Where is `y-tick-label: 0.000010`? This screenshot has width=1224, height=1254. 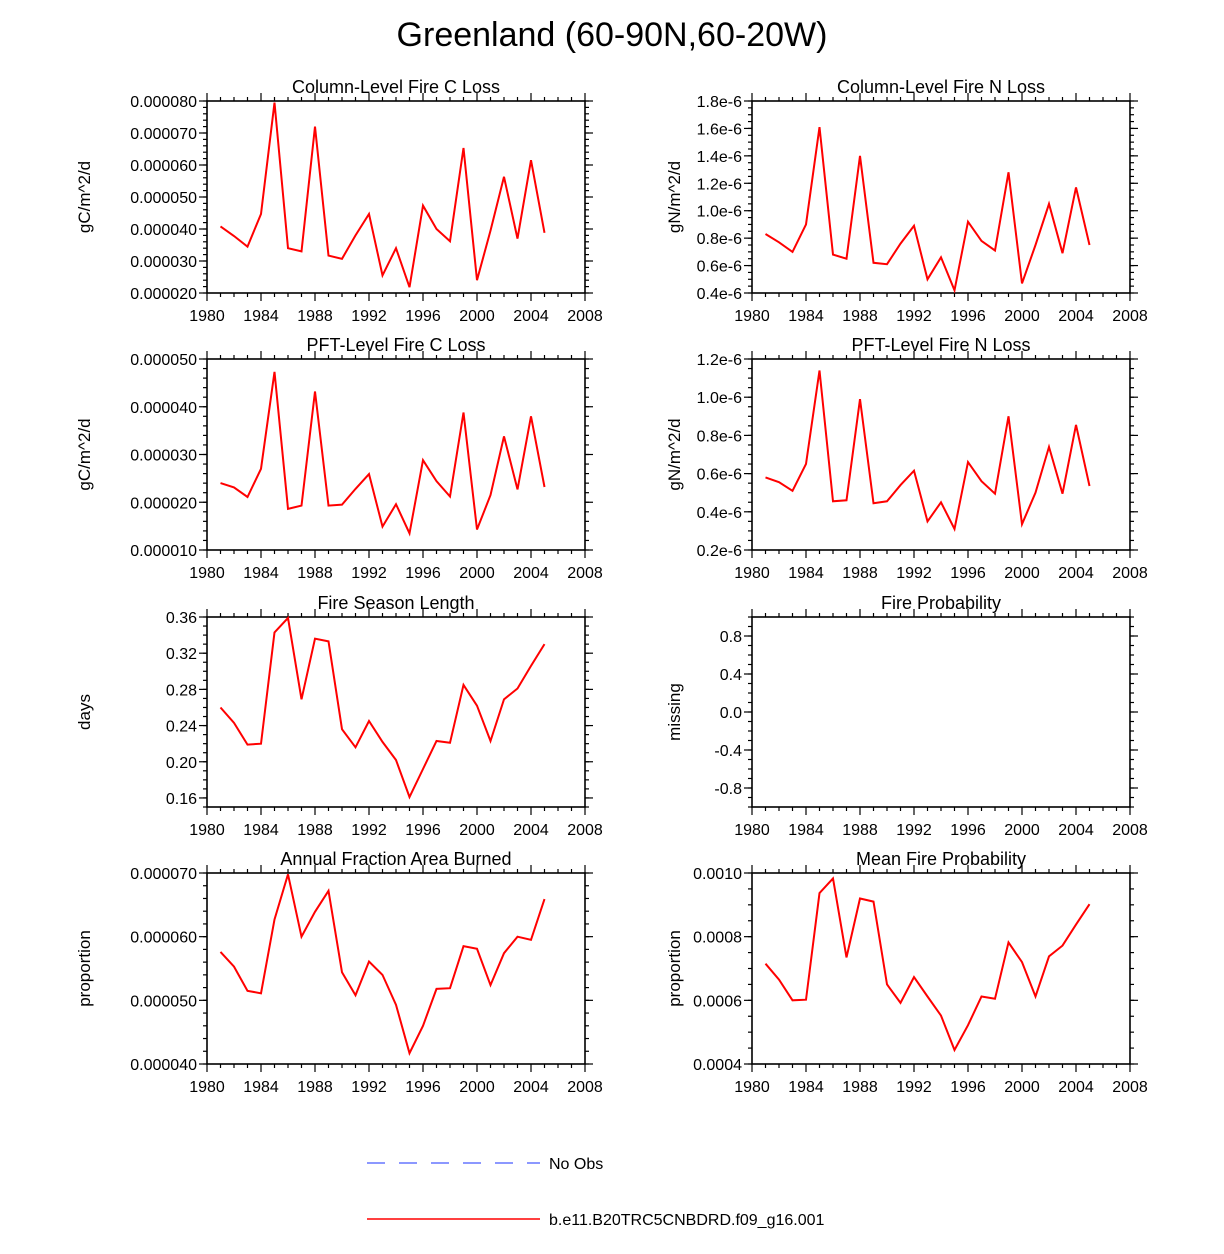
y-tick-label: 0.000010 is located at coordinates (163, 551).